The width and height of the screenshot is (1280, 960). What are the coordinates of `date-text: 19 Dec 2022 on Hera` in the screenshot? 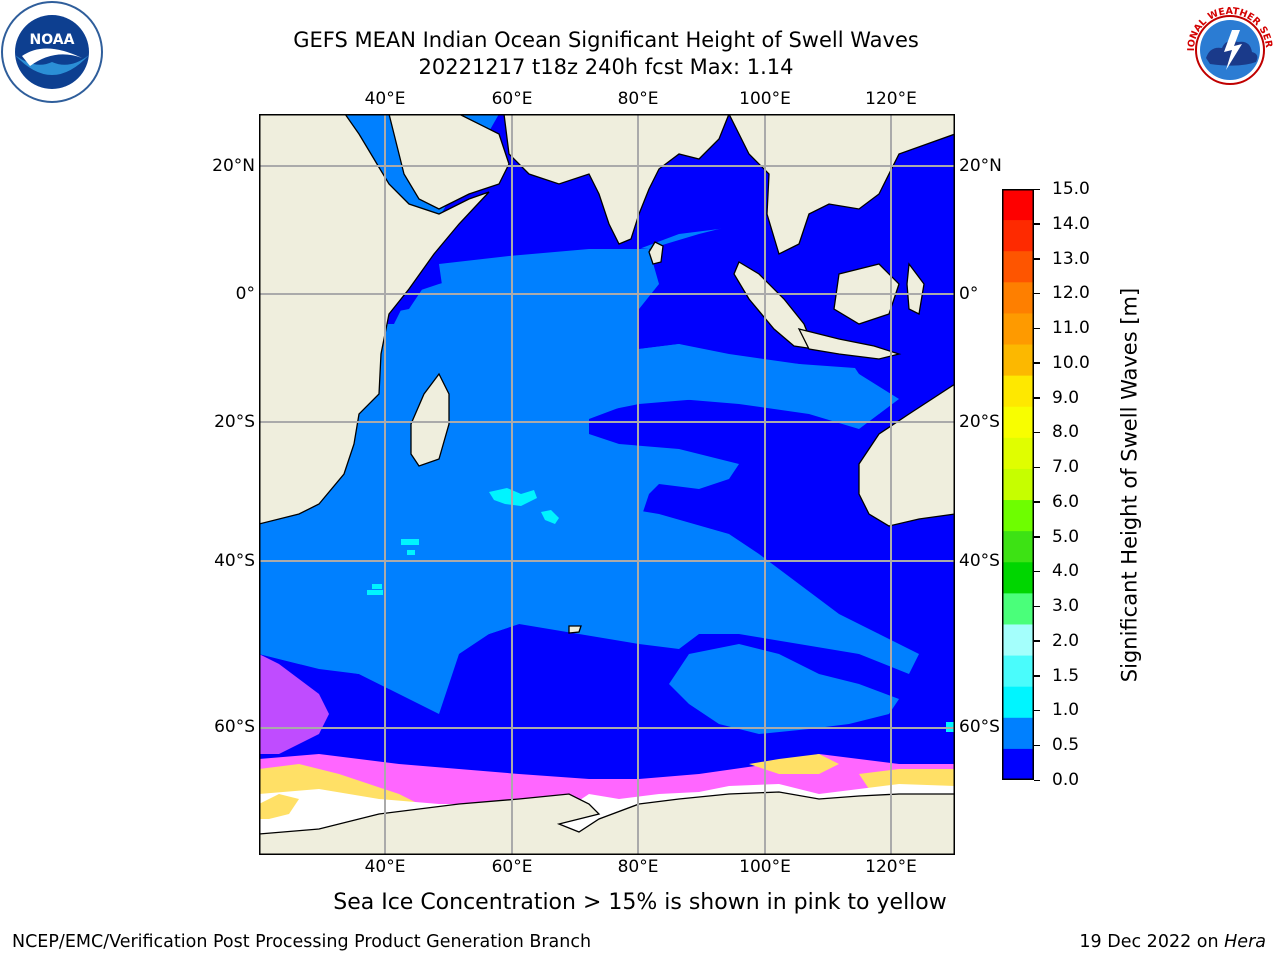 It's located at (1172, 942).